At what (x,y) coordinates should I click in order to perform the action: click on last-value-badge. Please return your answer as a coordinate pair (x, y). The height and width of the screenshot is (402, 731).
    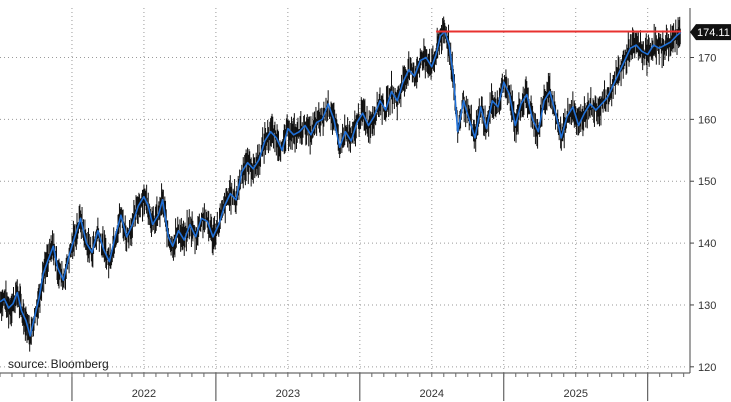
    Looking at the image, I should click on (710, 32).